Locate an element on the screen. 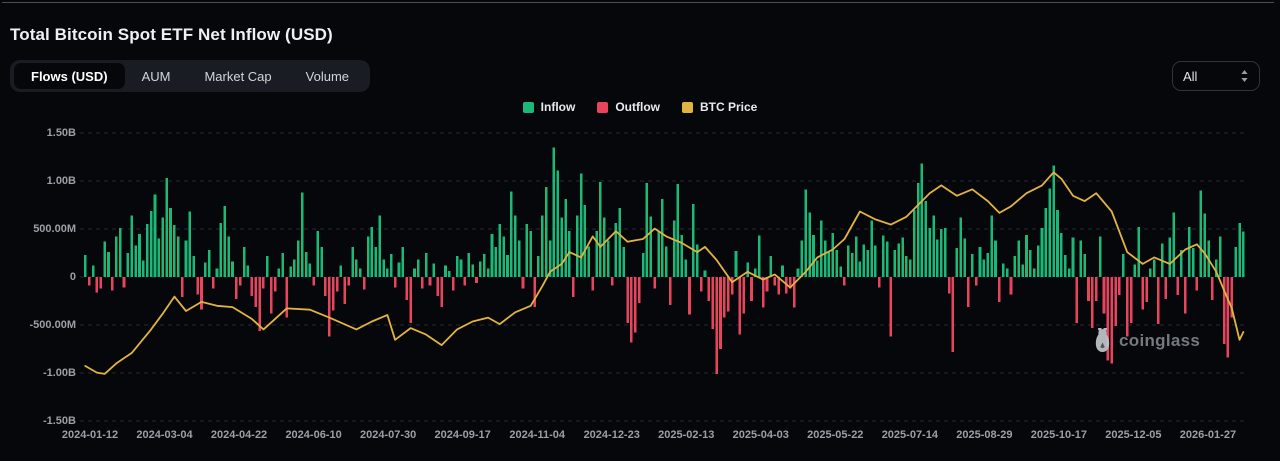  x-axis-tick: 2024-06-10 is located at coordinates (313, 435).